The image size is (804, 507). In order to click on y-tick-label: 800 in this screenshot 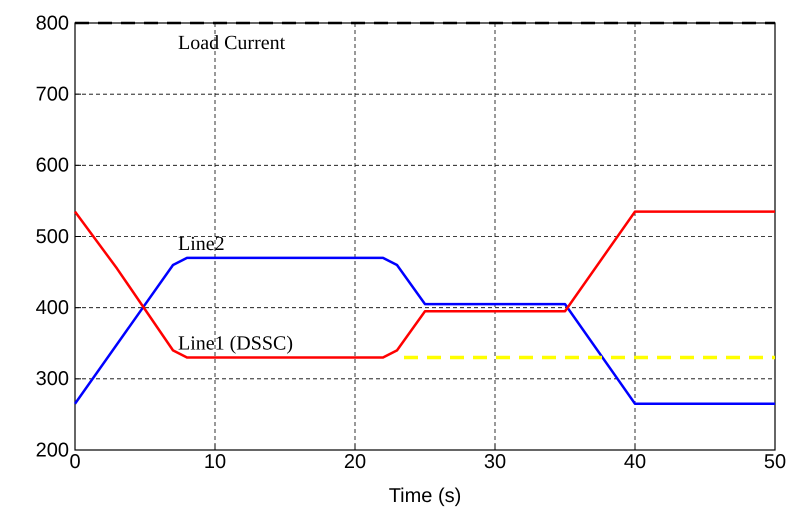, I will do `click(52, 23)`.